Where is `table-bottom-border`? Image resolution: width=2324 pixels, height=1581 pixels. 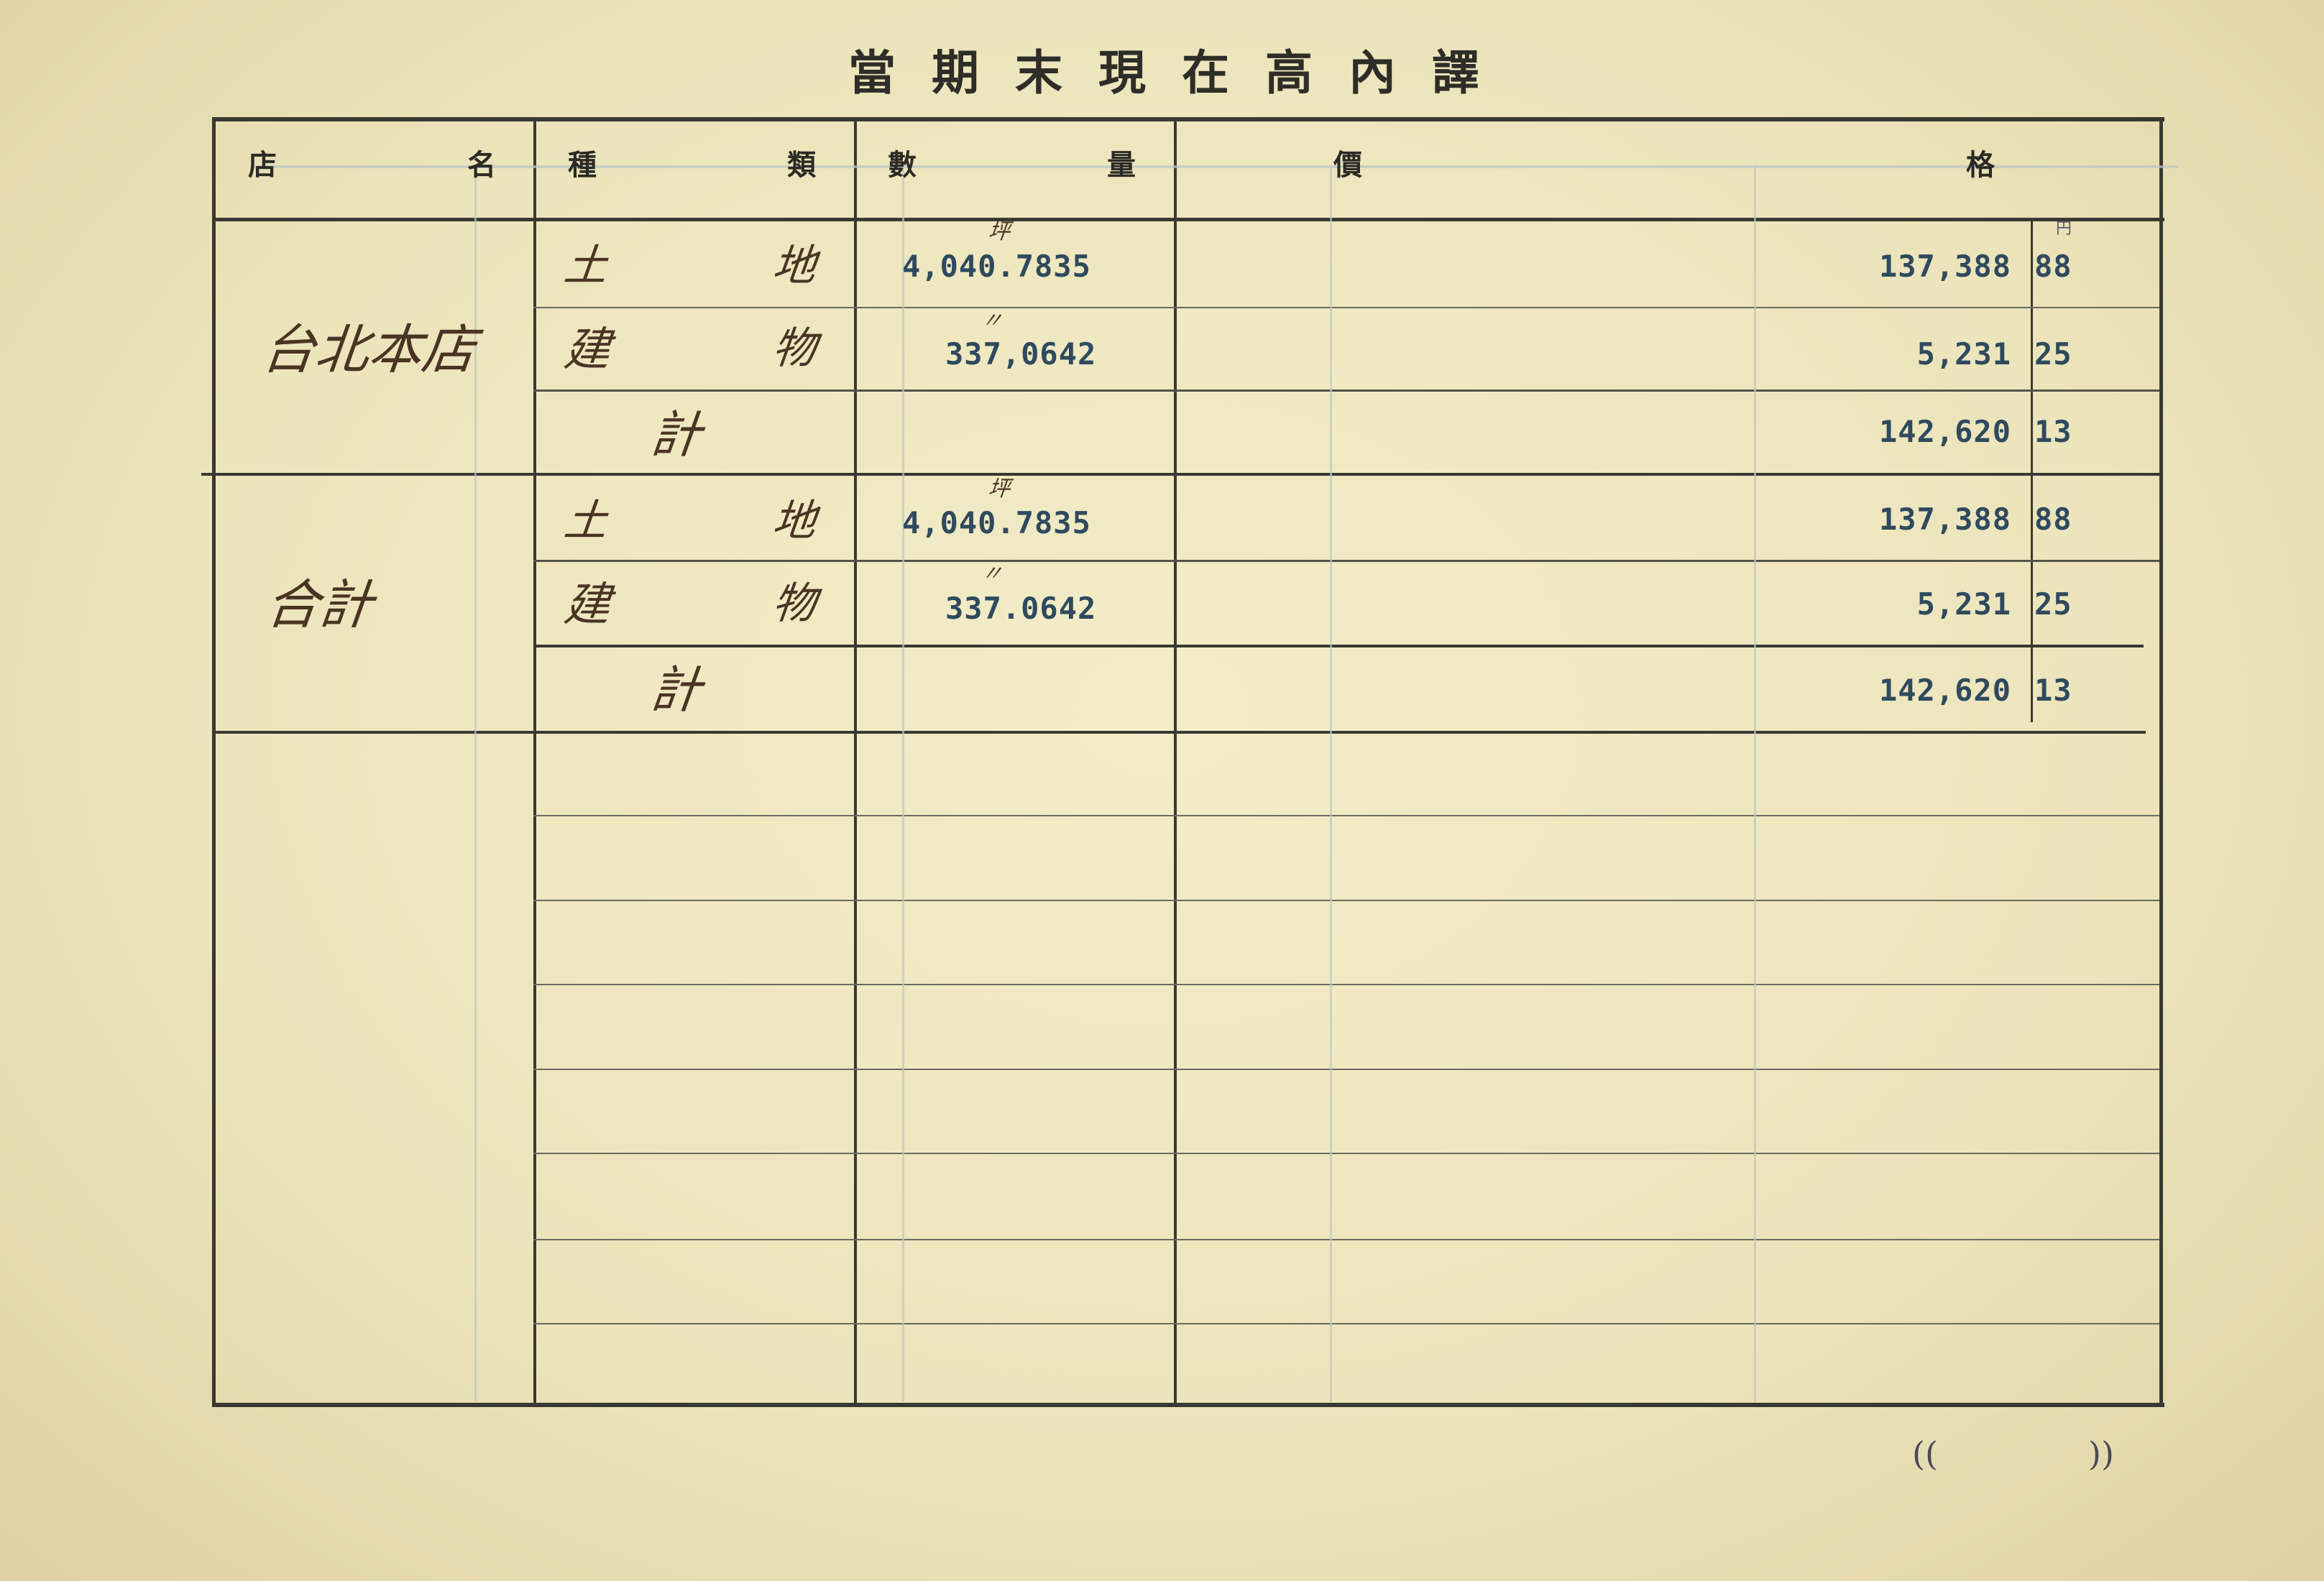 table-bottom-border is located at coordinates (1188, 1405).